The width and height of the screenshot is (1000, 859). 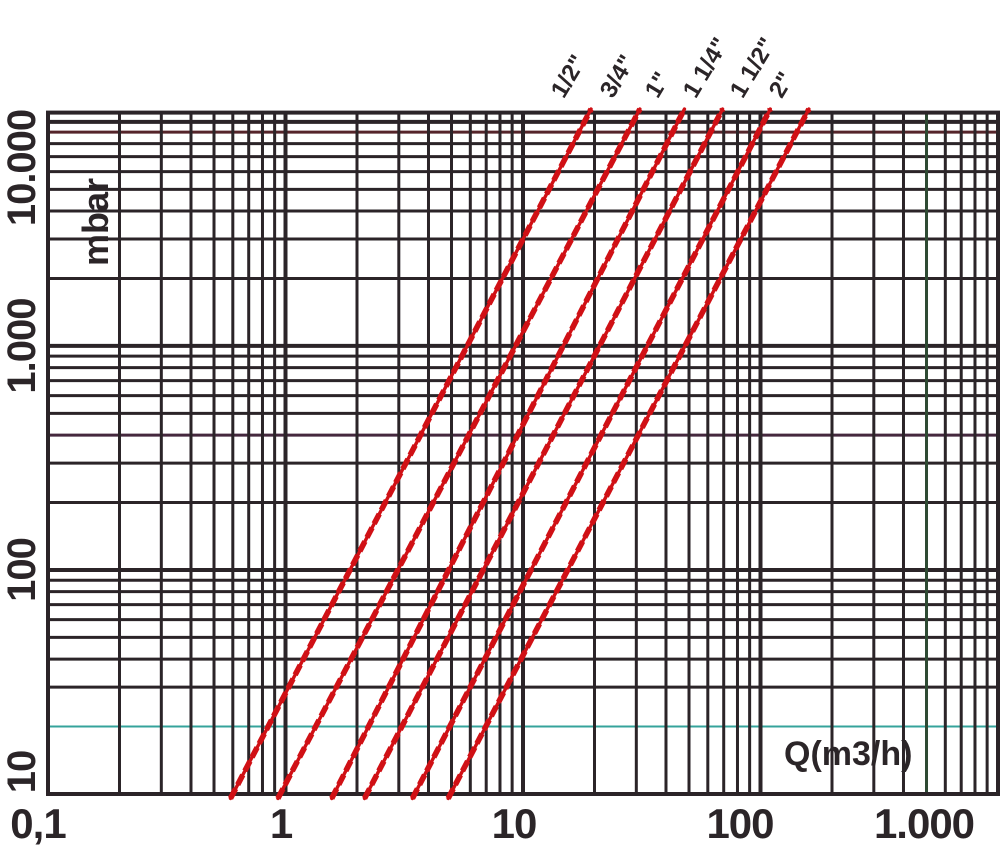 I want to click on x-tick-1000: 1.000, so click(x=924, y=823).